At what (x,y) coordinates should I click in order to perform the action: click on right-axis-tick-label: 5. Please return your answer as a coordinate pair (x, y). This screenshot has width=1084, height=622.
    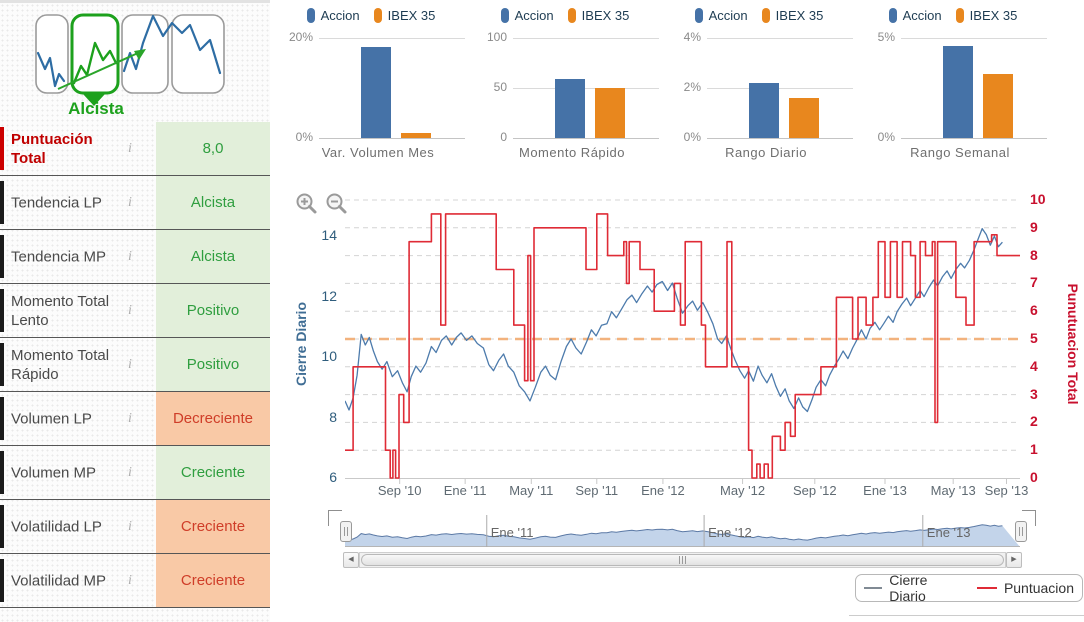
    Looking at the image, I should click on (1034, 338).